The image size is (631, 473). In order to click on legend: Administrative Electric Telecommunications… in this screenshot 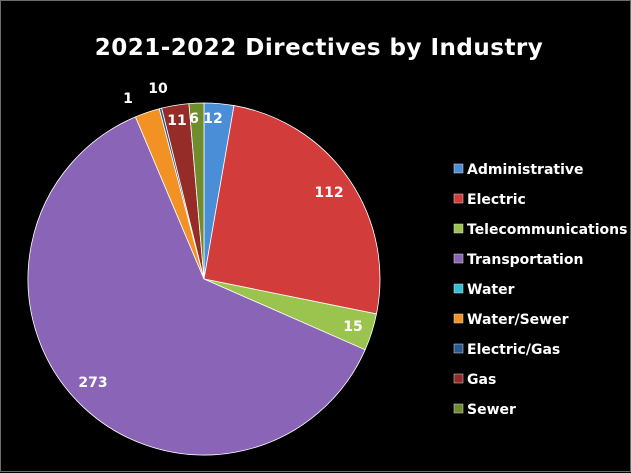, I will do `click(540, 290)`.